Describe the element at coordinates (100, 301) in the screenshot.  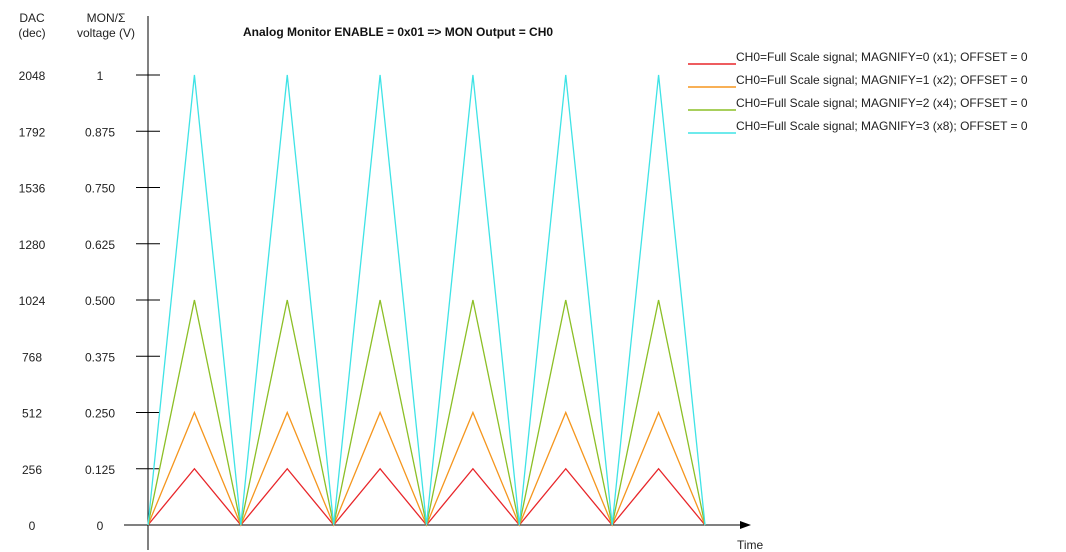
I see `voltage-tick-label: 0.500` at that location.